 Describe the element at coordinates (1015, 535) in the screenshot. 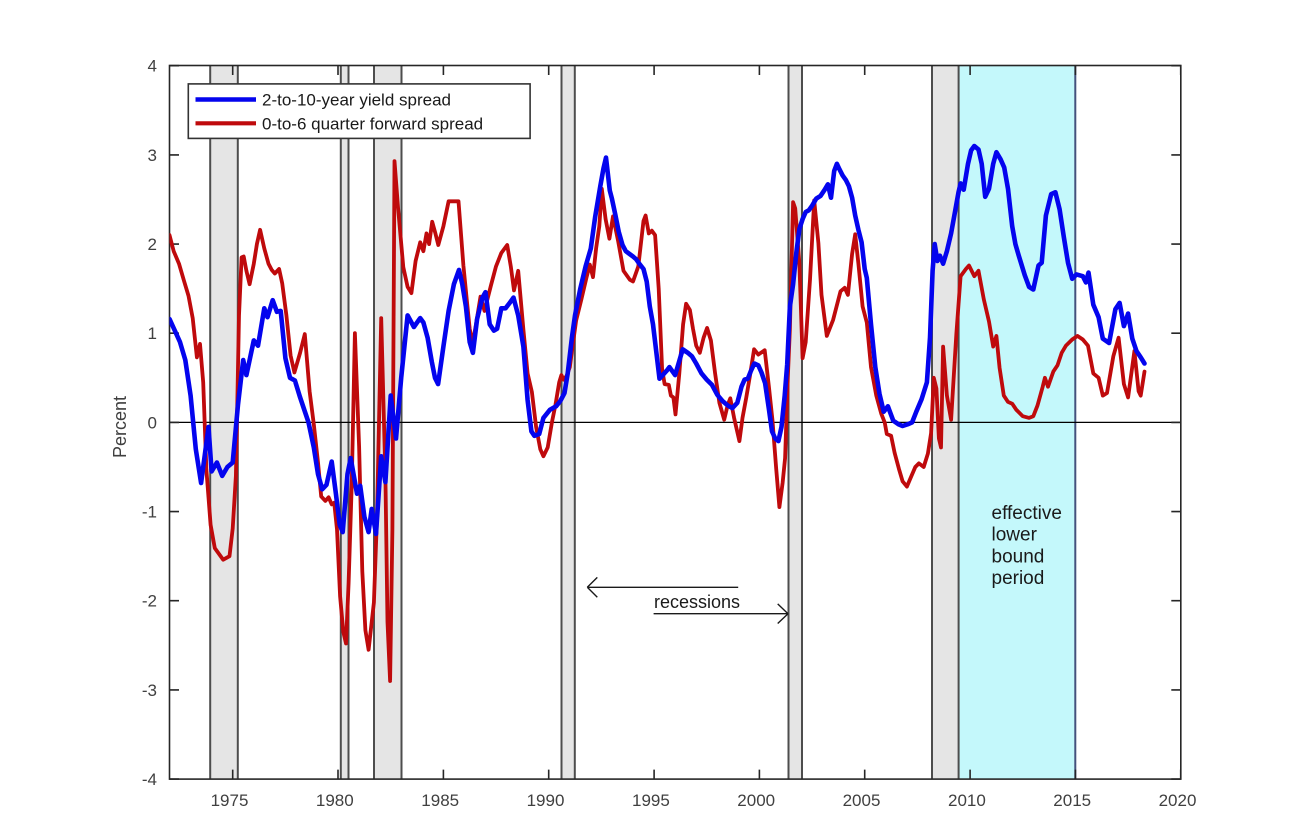

I see `svg-text: lower` at that location.